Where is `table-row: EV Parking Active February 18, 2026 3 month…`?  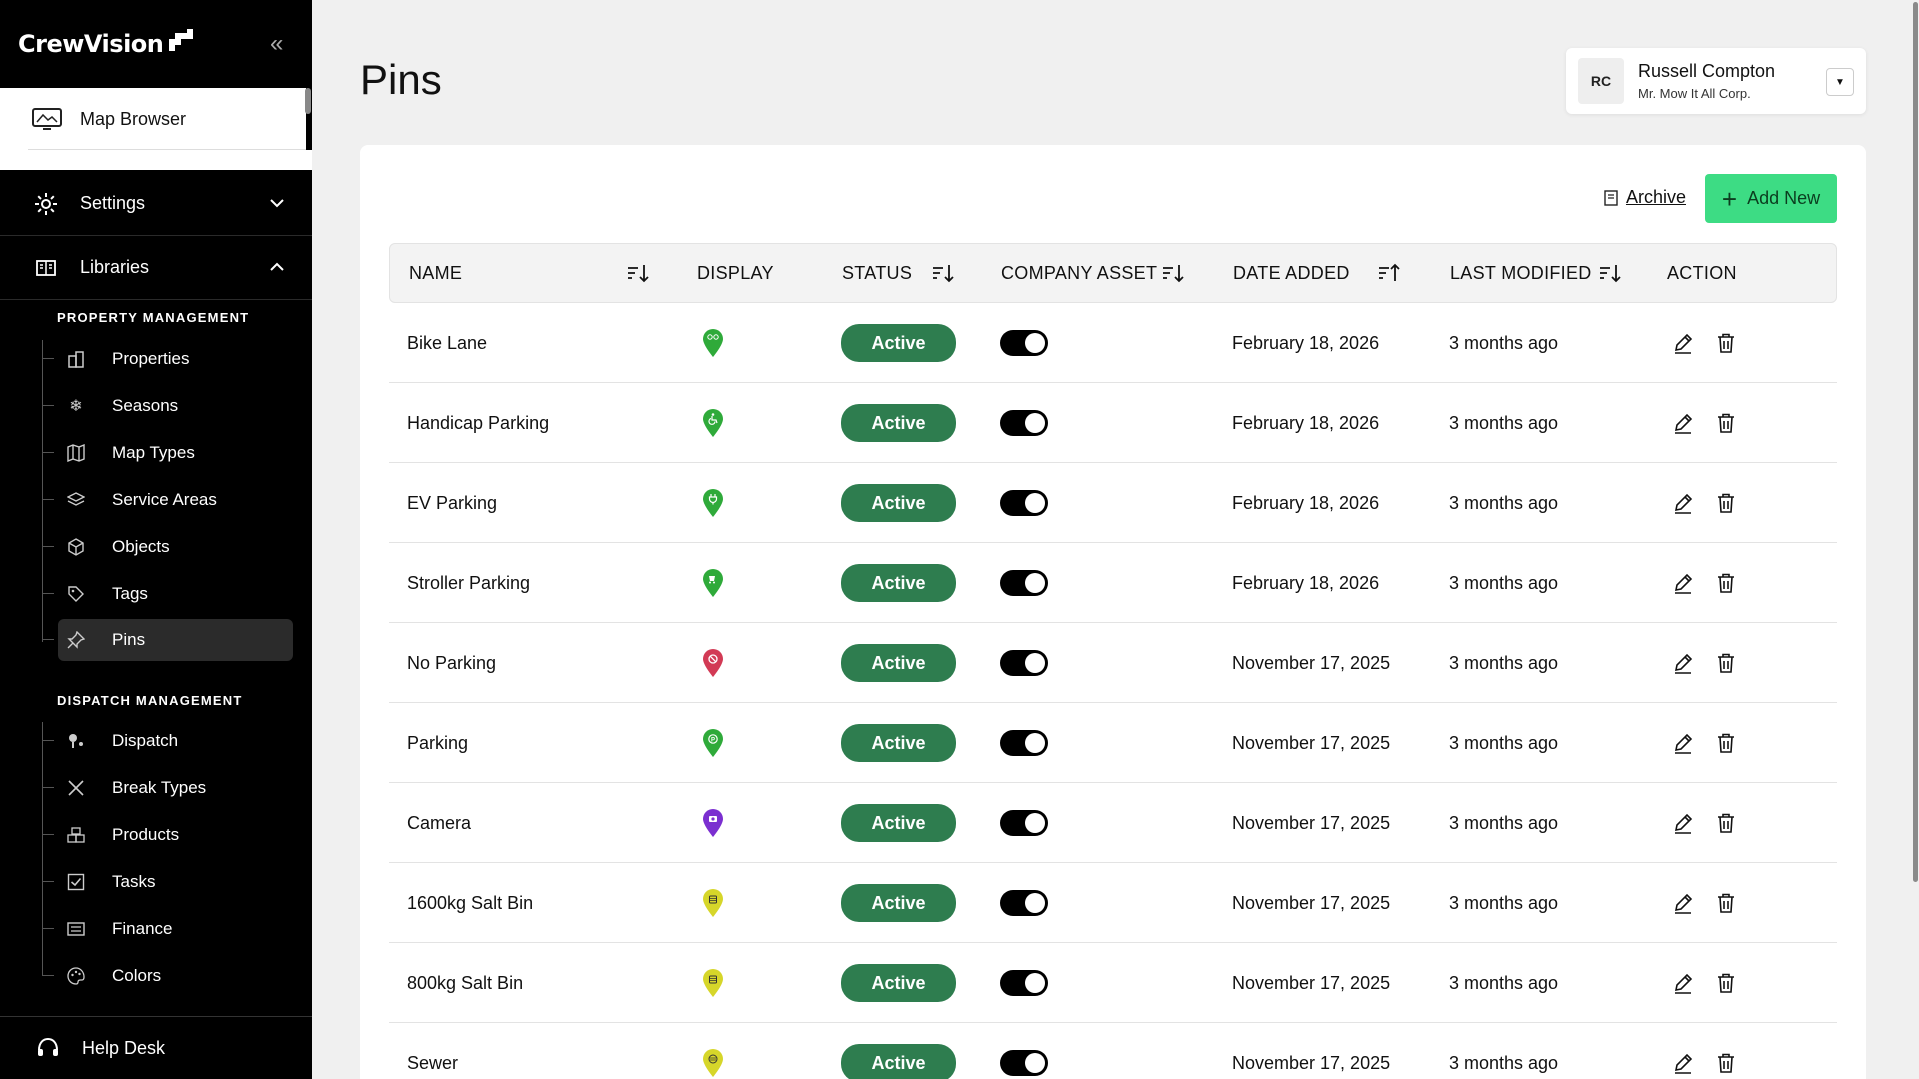
table-row: EV Parking Active February 18, 2026 3 month… is located at coordinates (1113, 503).